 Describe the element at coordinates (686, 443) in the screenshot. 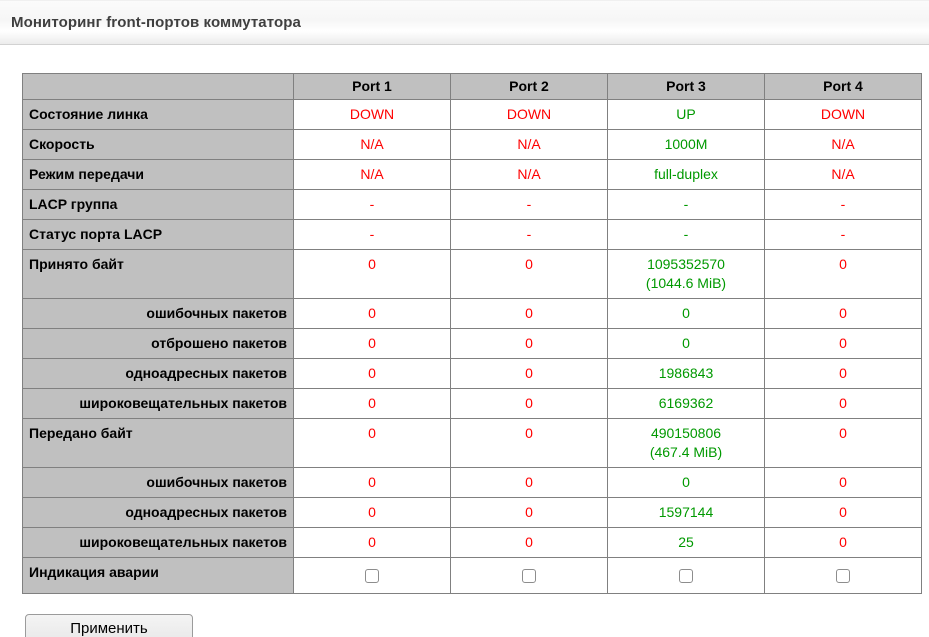

I see `cell-port-3: 490150806 (467.4 MiB)` at that location.